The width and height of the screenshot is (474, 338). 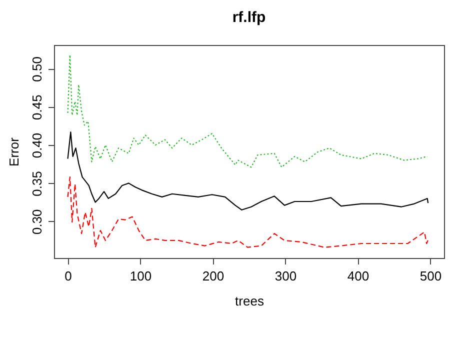 I want to click on chart-title: rf.lfp, so click(x=249, y=17).